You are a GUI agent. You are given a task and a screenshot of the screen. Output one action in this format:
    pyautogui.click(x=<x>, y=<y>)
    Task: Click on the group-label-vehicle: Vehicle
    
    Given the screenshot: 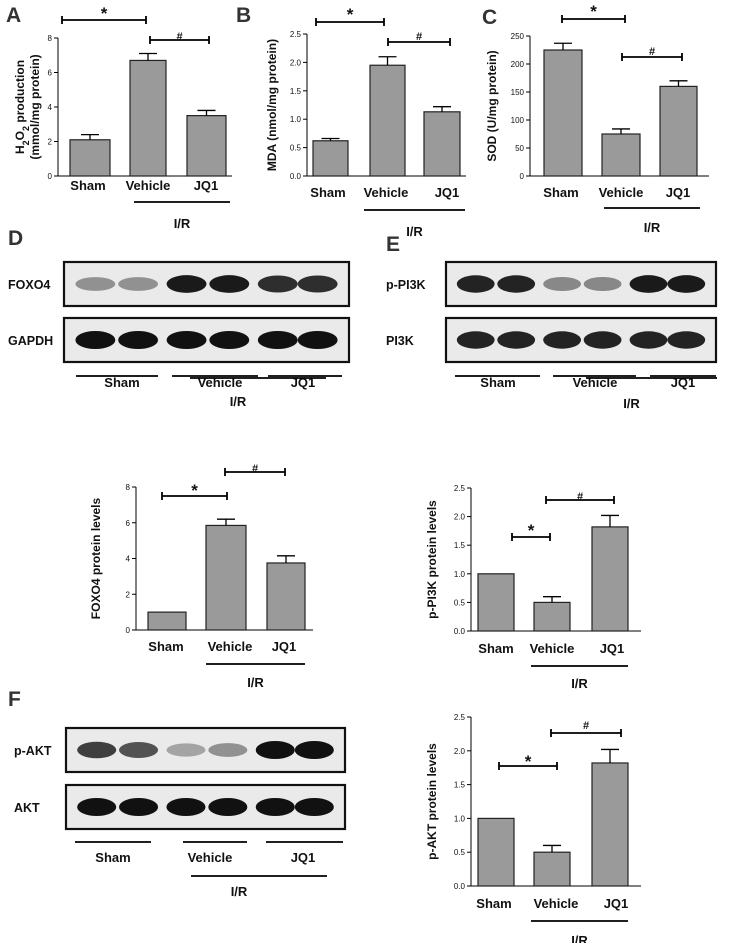 What is the action you would take?
    pyautogui.click(x=210, y=857)
    